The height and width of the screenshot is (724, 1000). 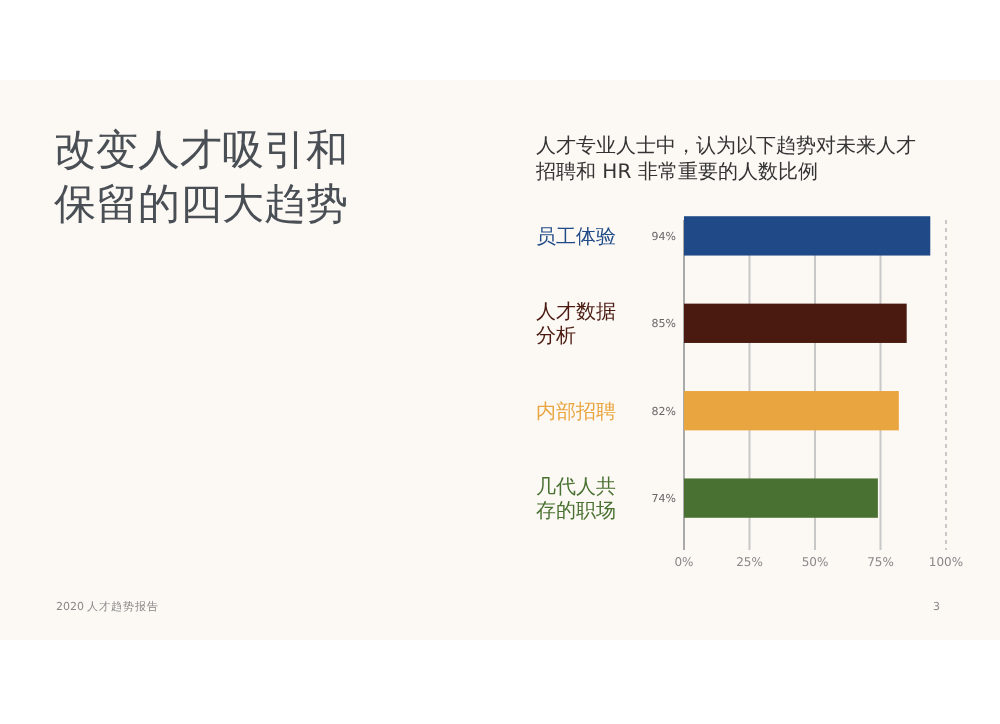 What do you see at coordinates (201, 177) in the screenshot?
I see `text: 改变人才吸引和保留的四大趋势` at bounding box center [201, 177].